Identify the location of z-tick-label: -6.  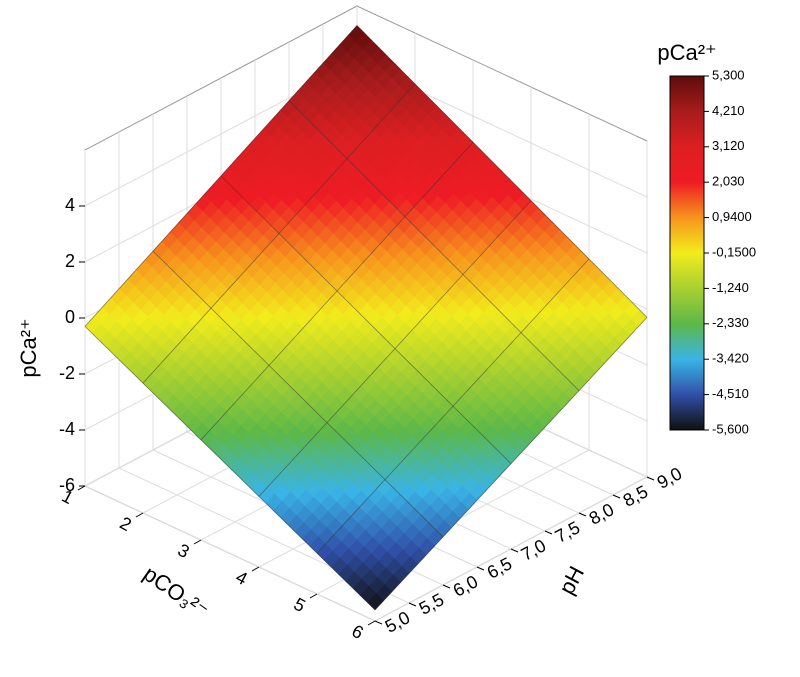
(67, 485).